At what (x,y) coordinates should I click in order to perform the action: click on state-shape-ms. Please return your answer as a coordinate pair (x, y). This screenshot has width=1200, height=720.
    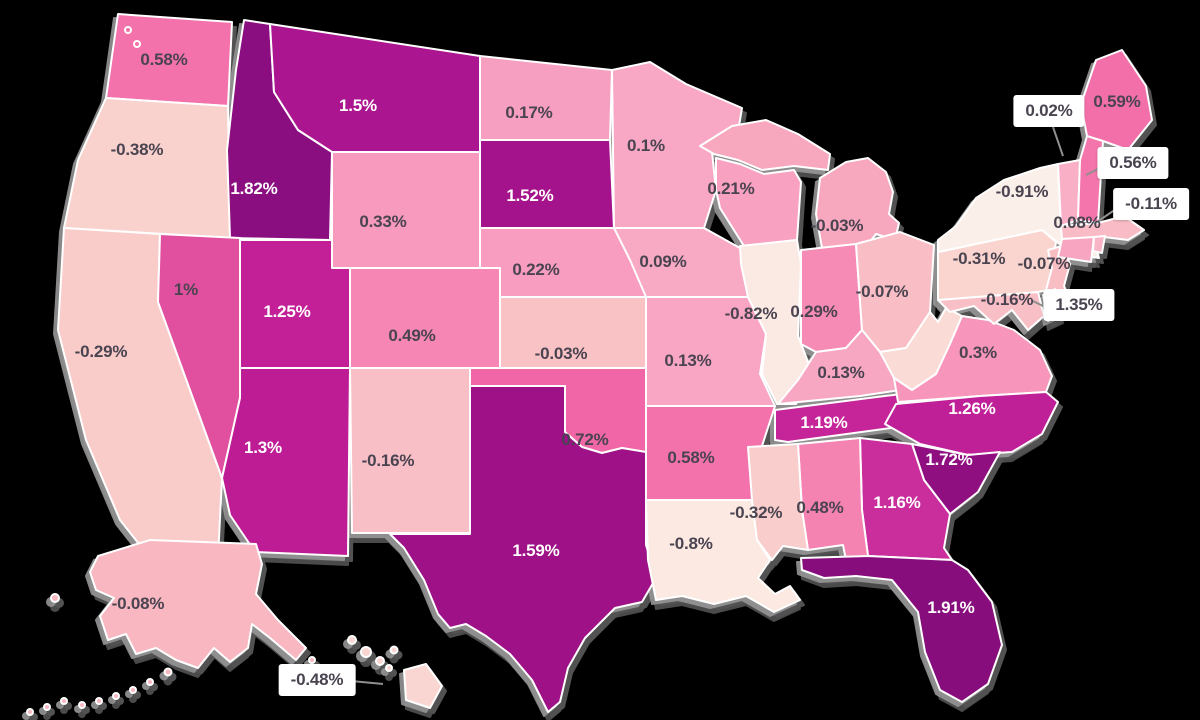
    Looking at the image, I should click on (778, 502).